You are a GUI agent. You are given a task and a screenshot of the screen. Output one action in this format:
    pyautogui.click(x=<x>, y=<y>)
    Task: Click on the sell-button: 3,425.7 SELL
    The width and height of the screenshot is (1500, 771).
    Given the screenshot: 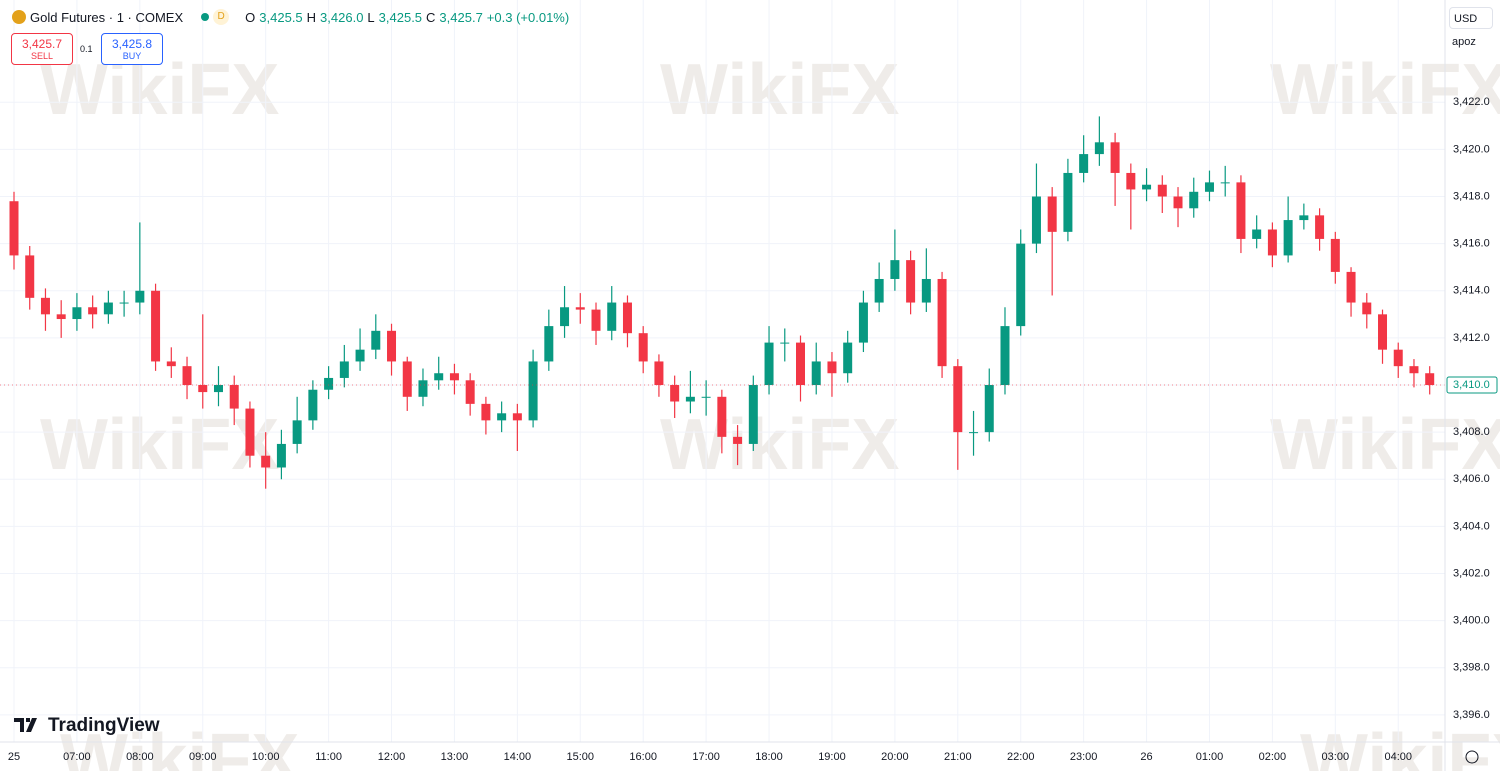 What is the action you would take?
    pyautogui.click(x=42, y=49)
    